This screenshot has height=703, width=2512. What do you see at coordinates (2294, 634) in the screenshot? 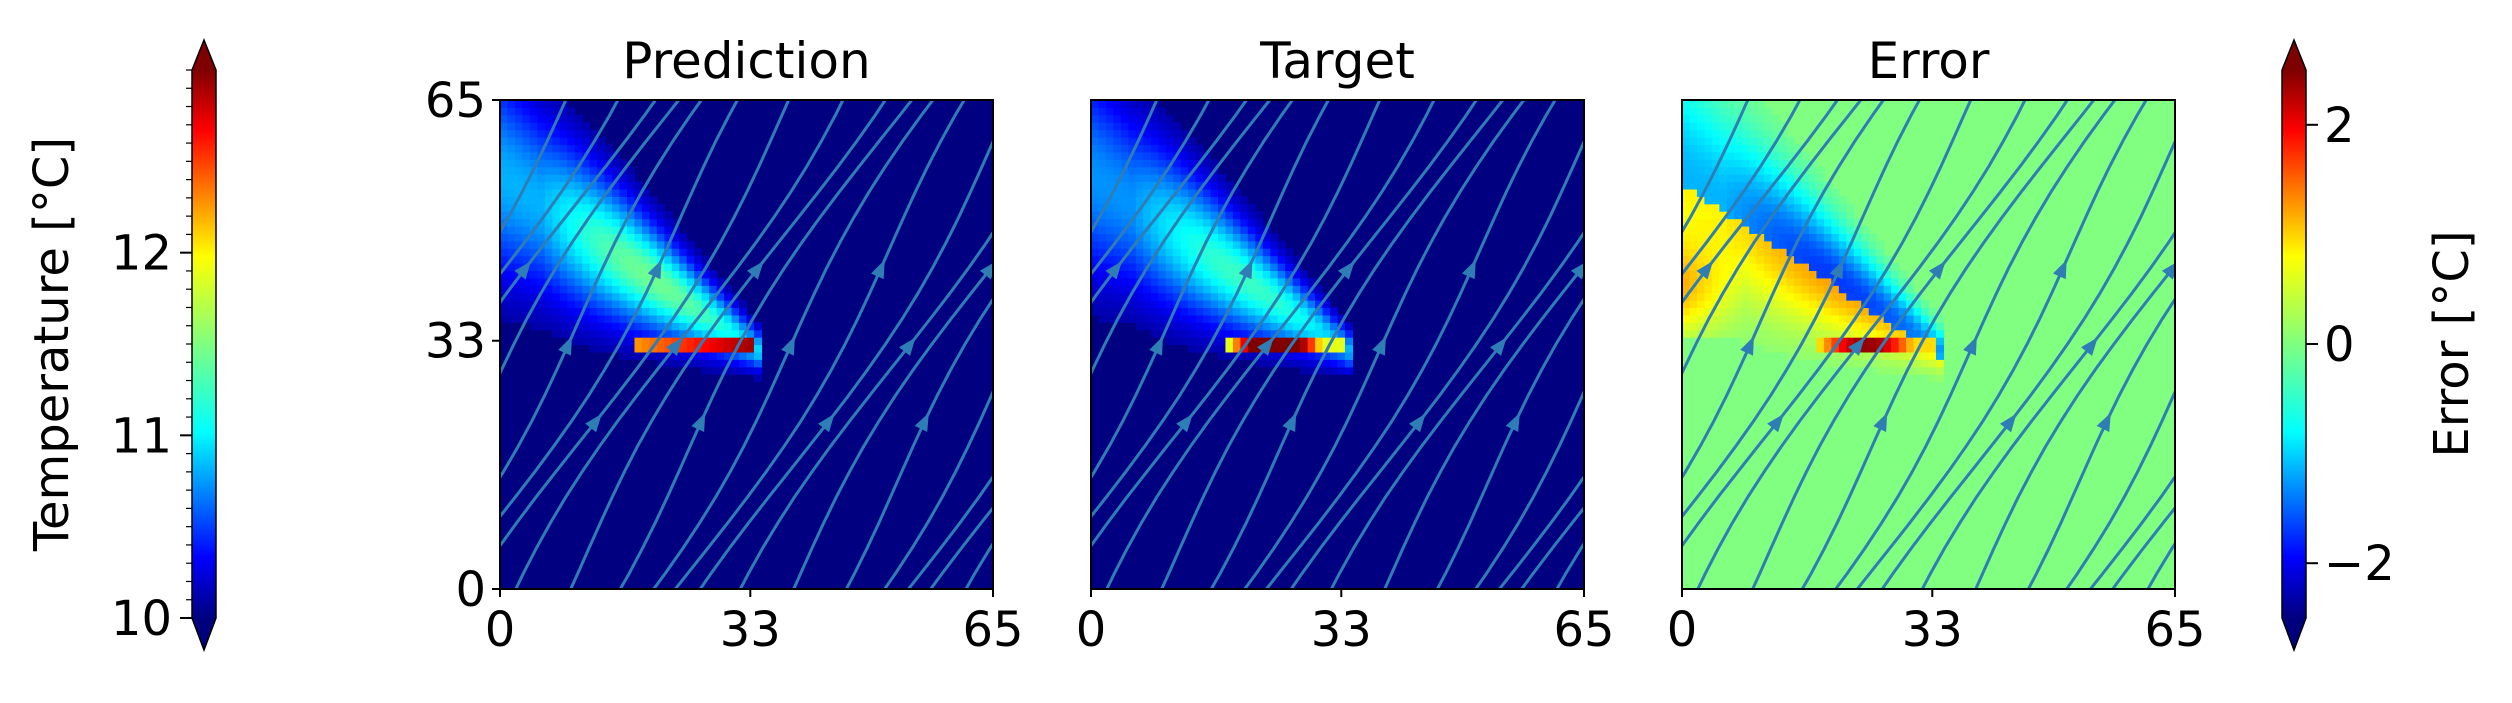
I see `colorbar-extend-min` at bounding box center [2294, 634].